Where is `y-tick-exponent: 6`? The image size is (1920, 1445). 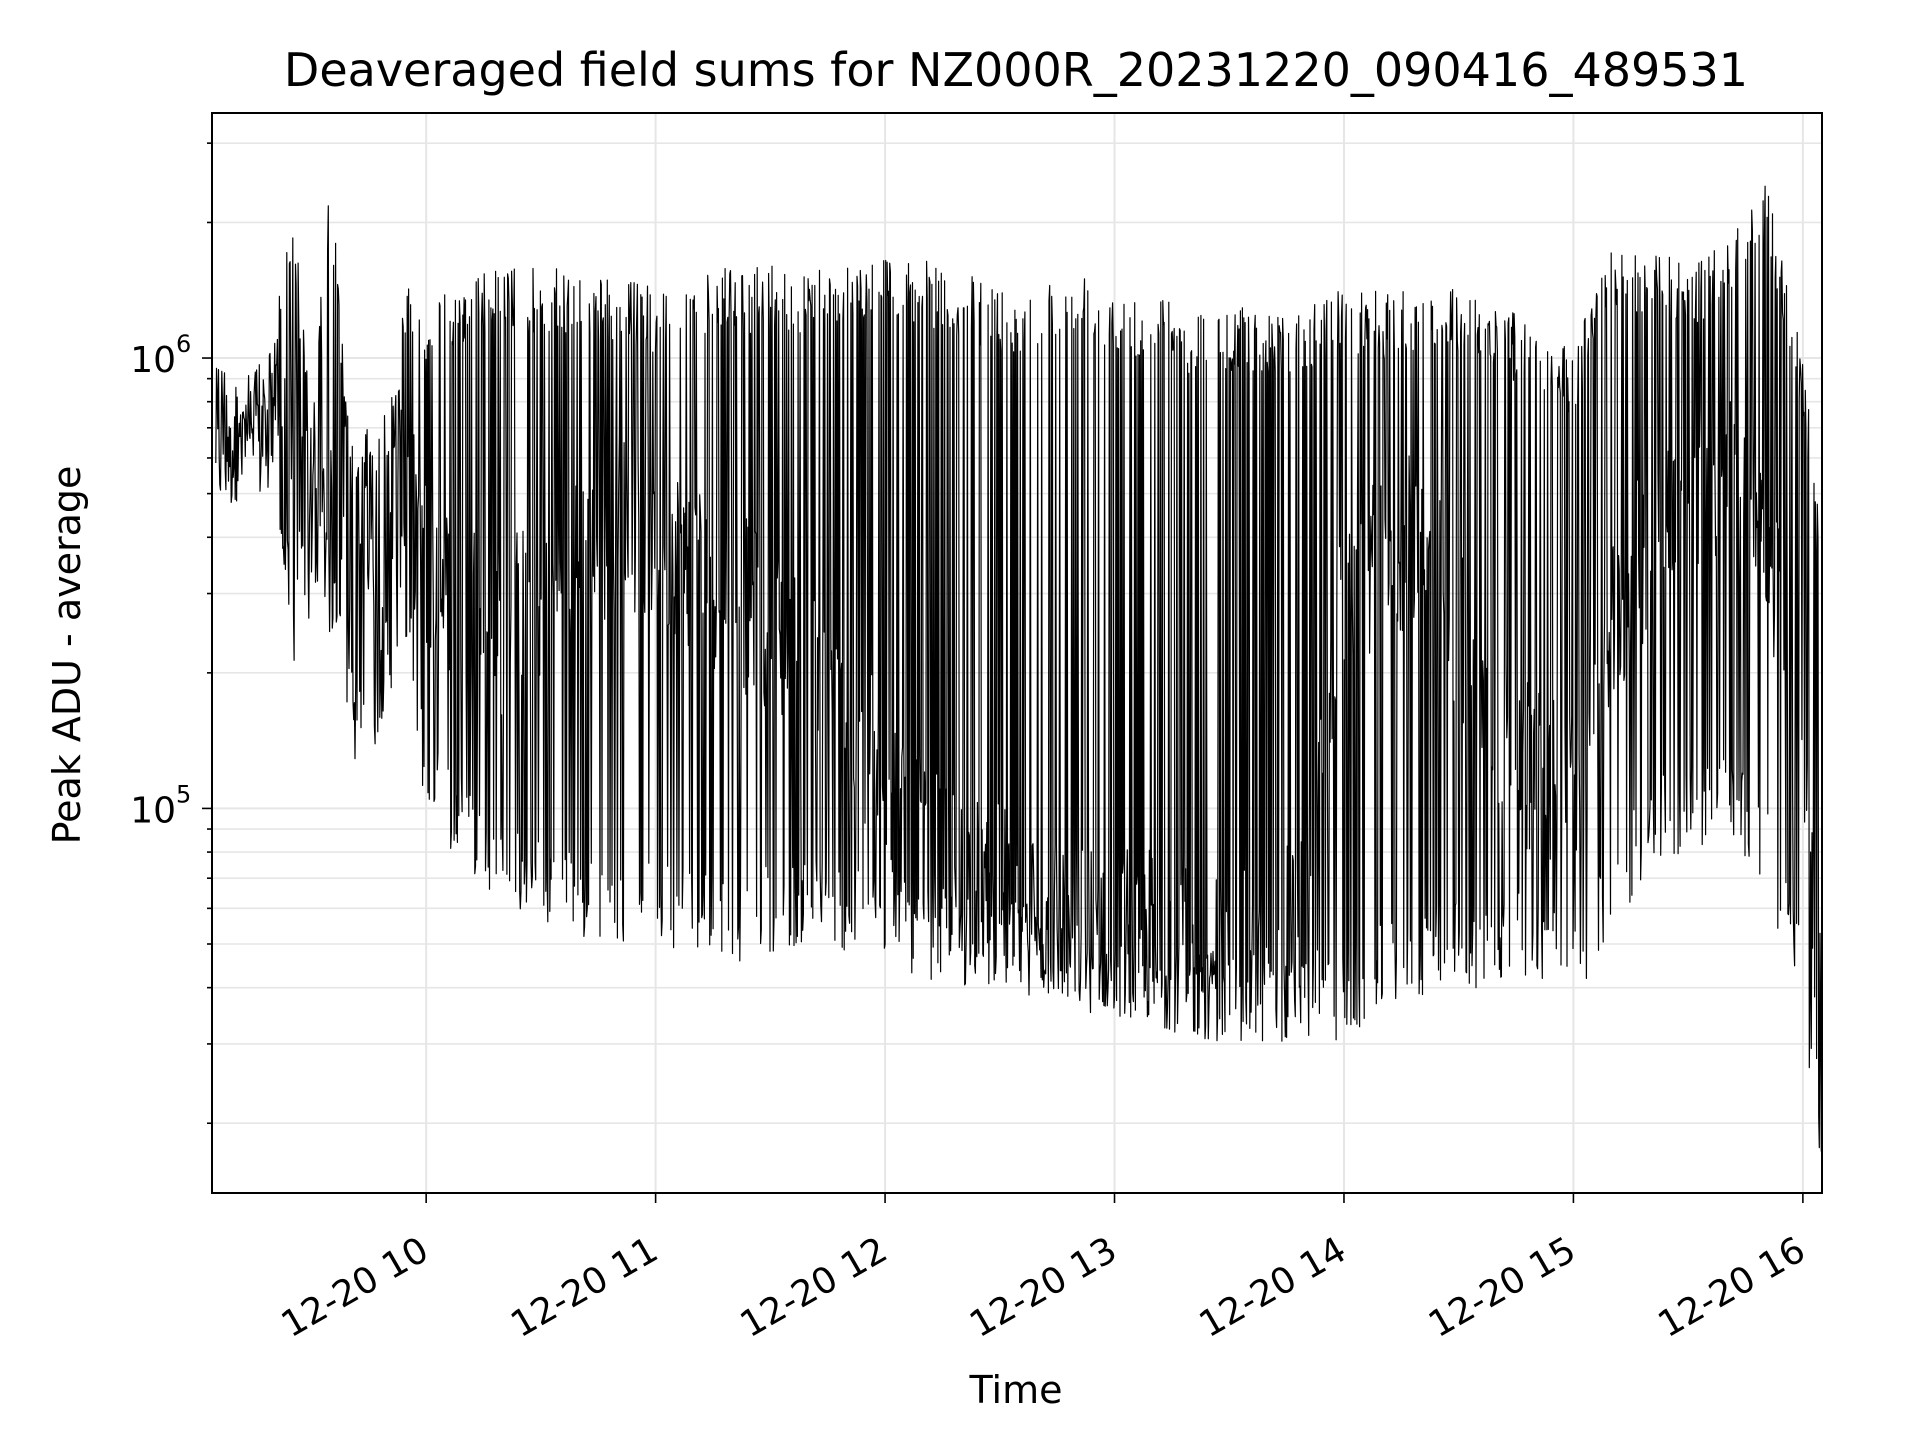 y-tick-exponent: 6 is located at coordinates (183, 344).